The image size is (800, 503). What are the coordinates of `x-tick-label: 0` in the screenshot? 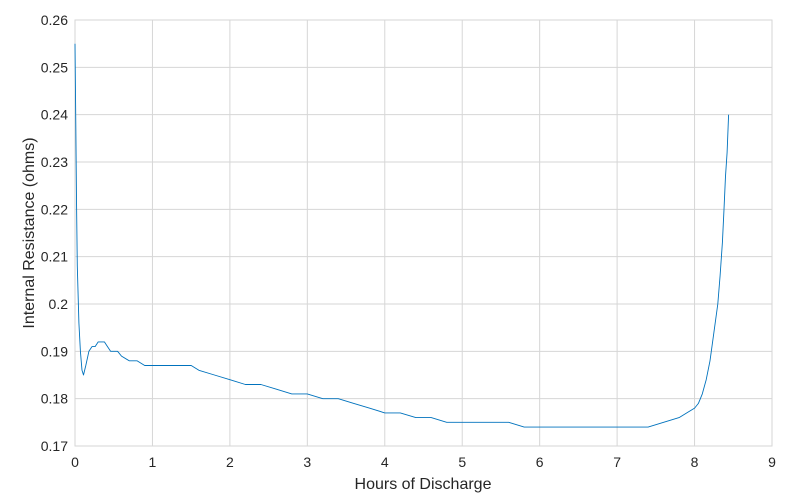 It's located at (75, 462).